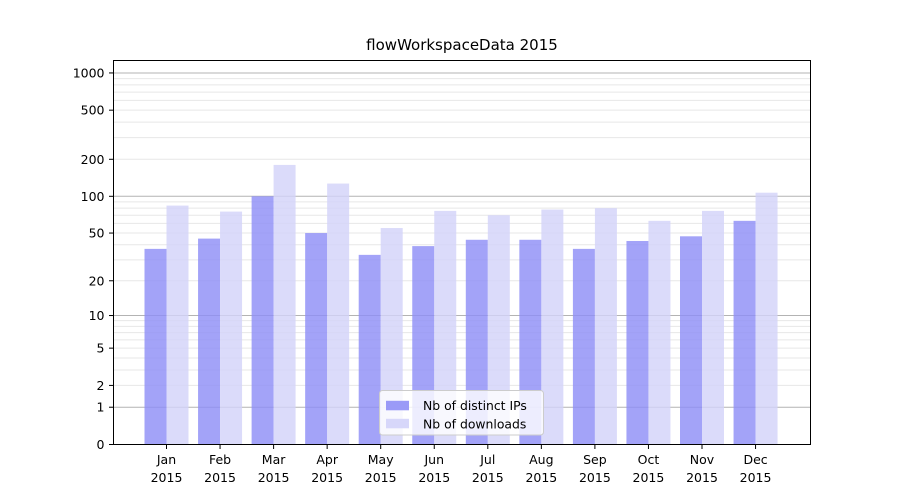 This screenshot has height=500, width=900. I want to click on legend-box, so click(461, 413).